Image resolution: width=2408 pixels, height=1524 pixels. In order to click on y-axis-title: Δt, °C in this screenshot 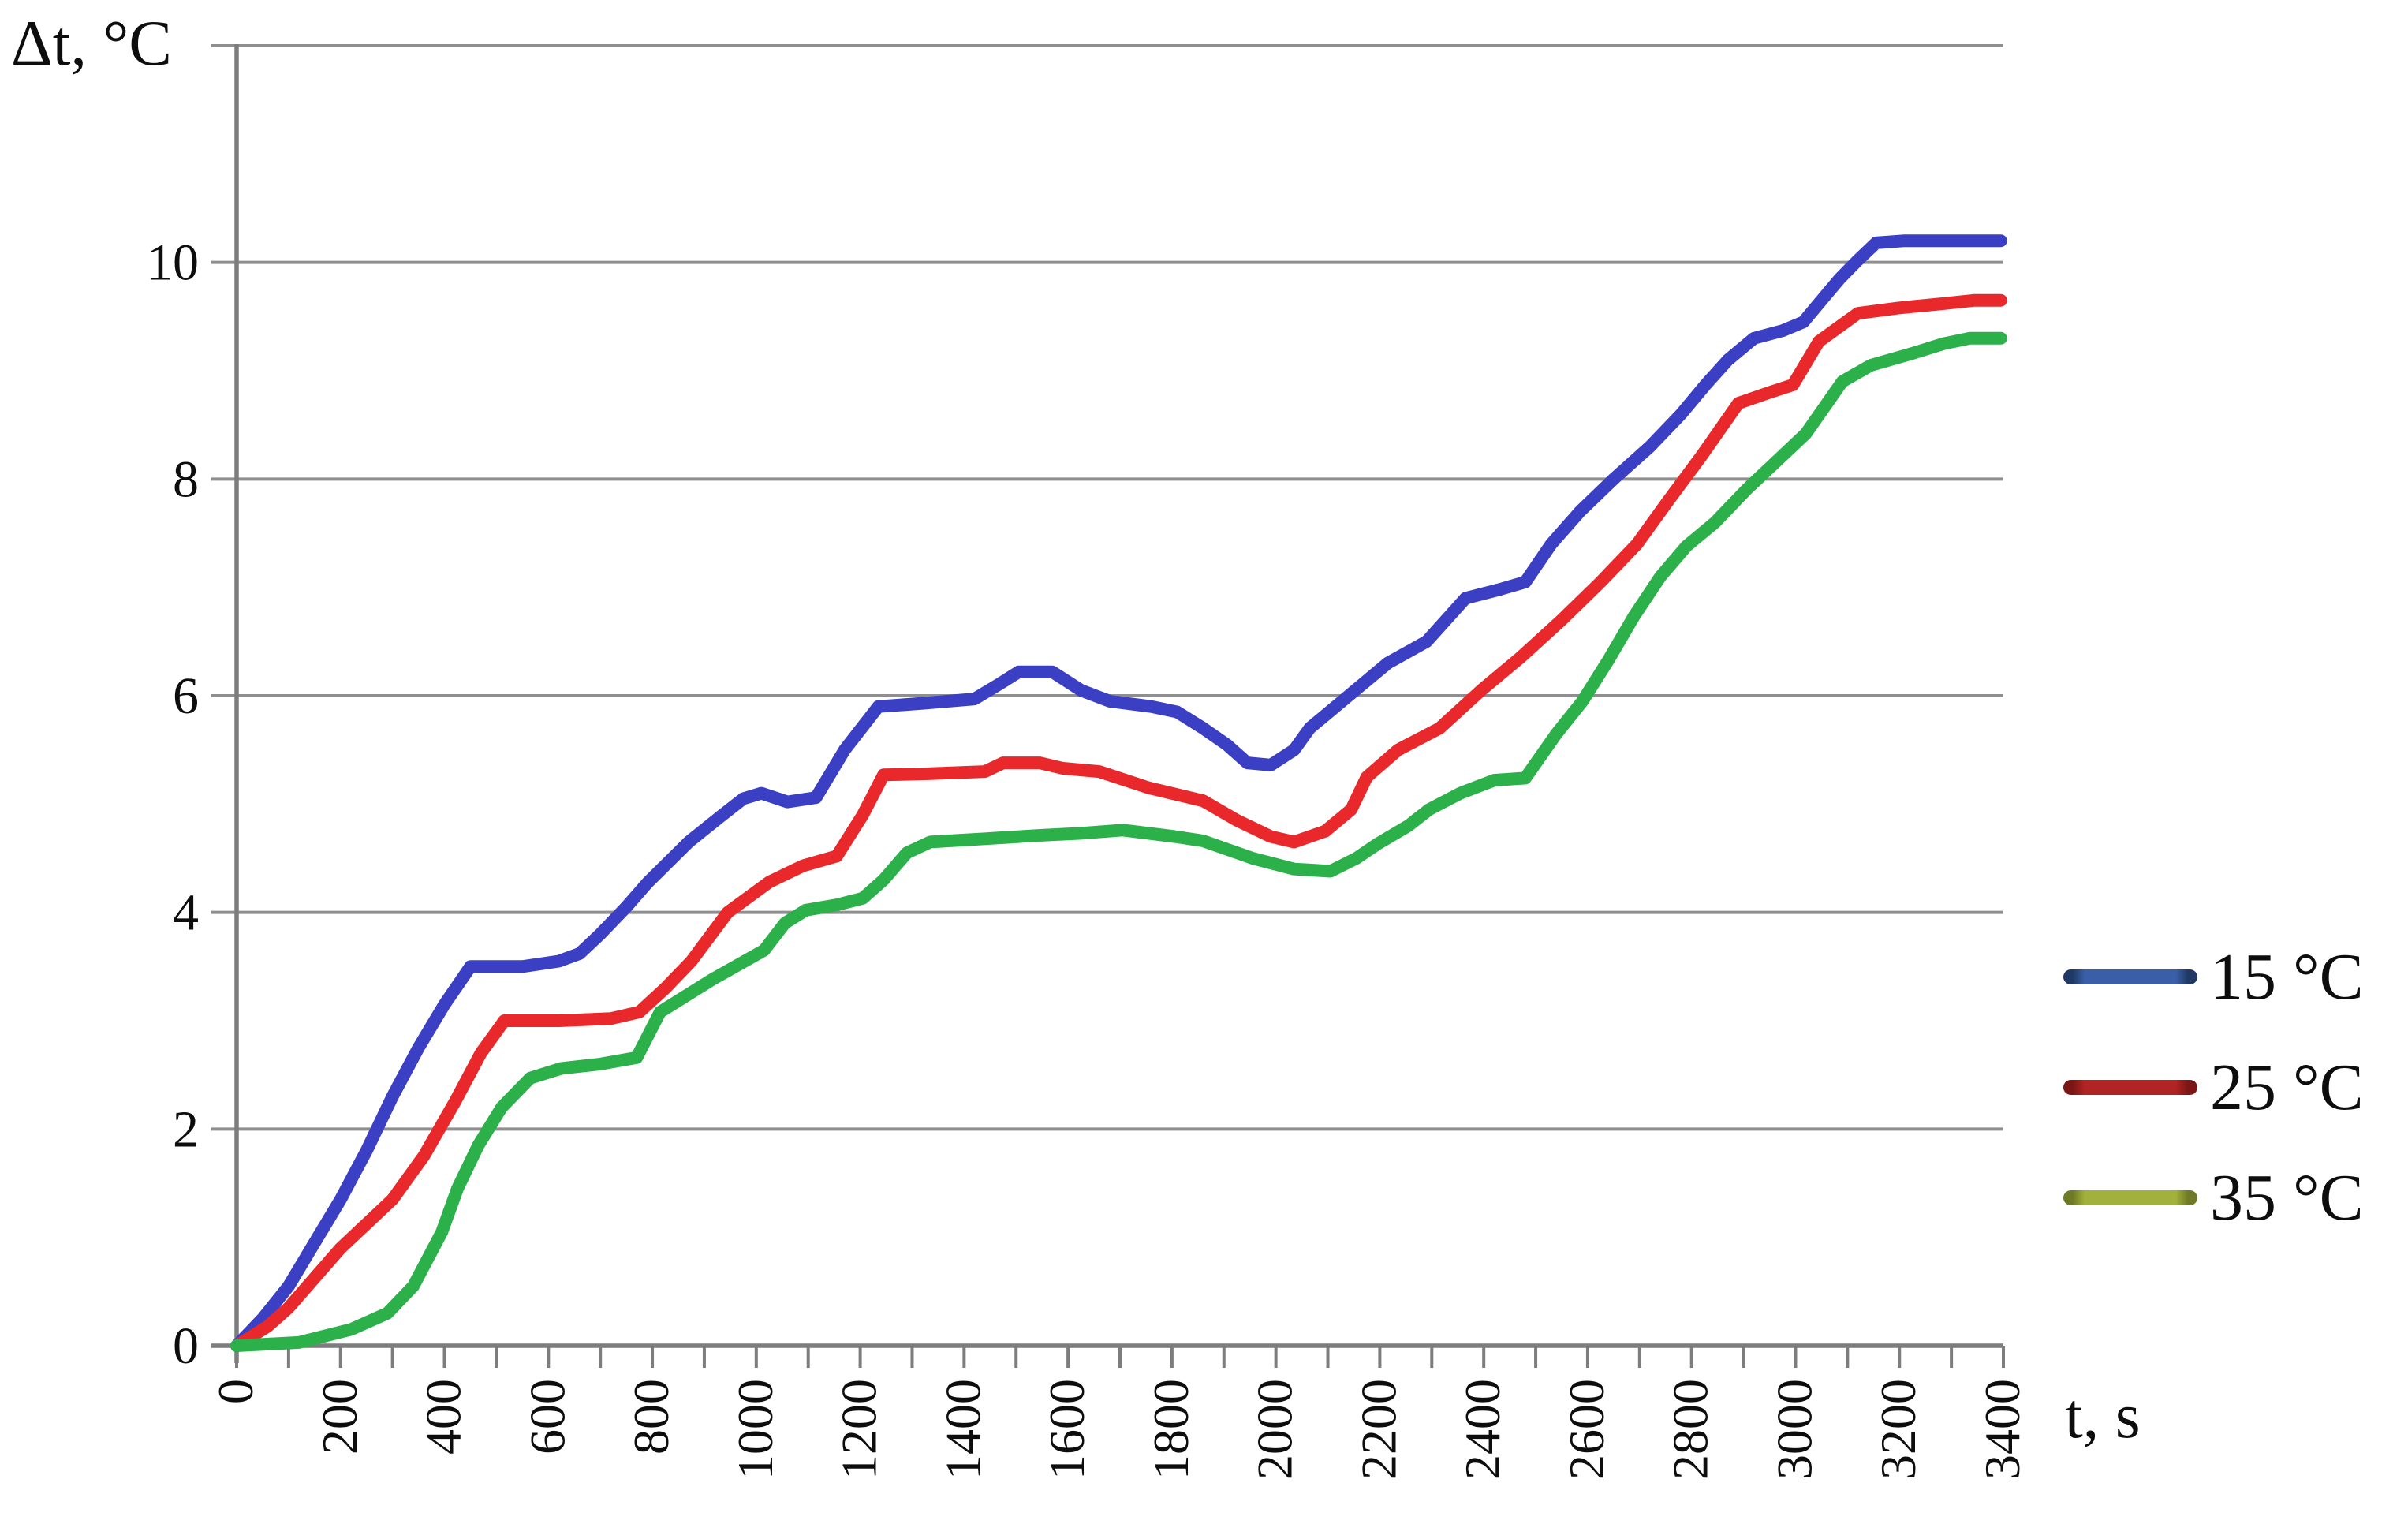, I will do `click(91, 43)`.